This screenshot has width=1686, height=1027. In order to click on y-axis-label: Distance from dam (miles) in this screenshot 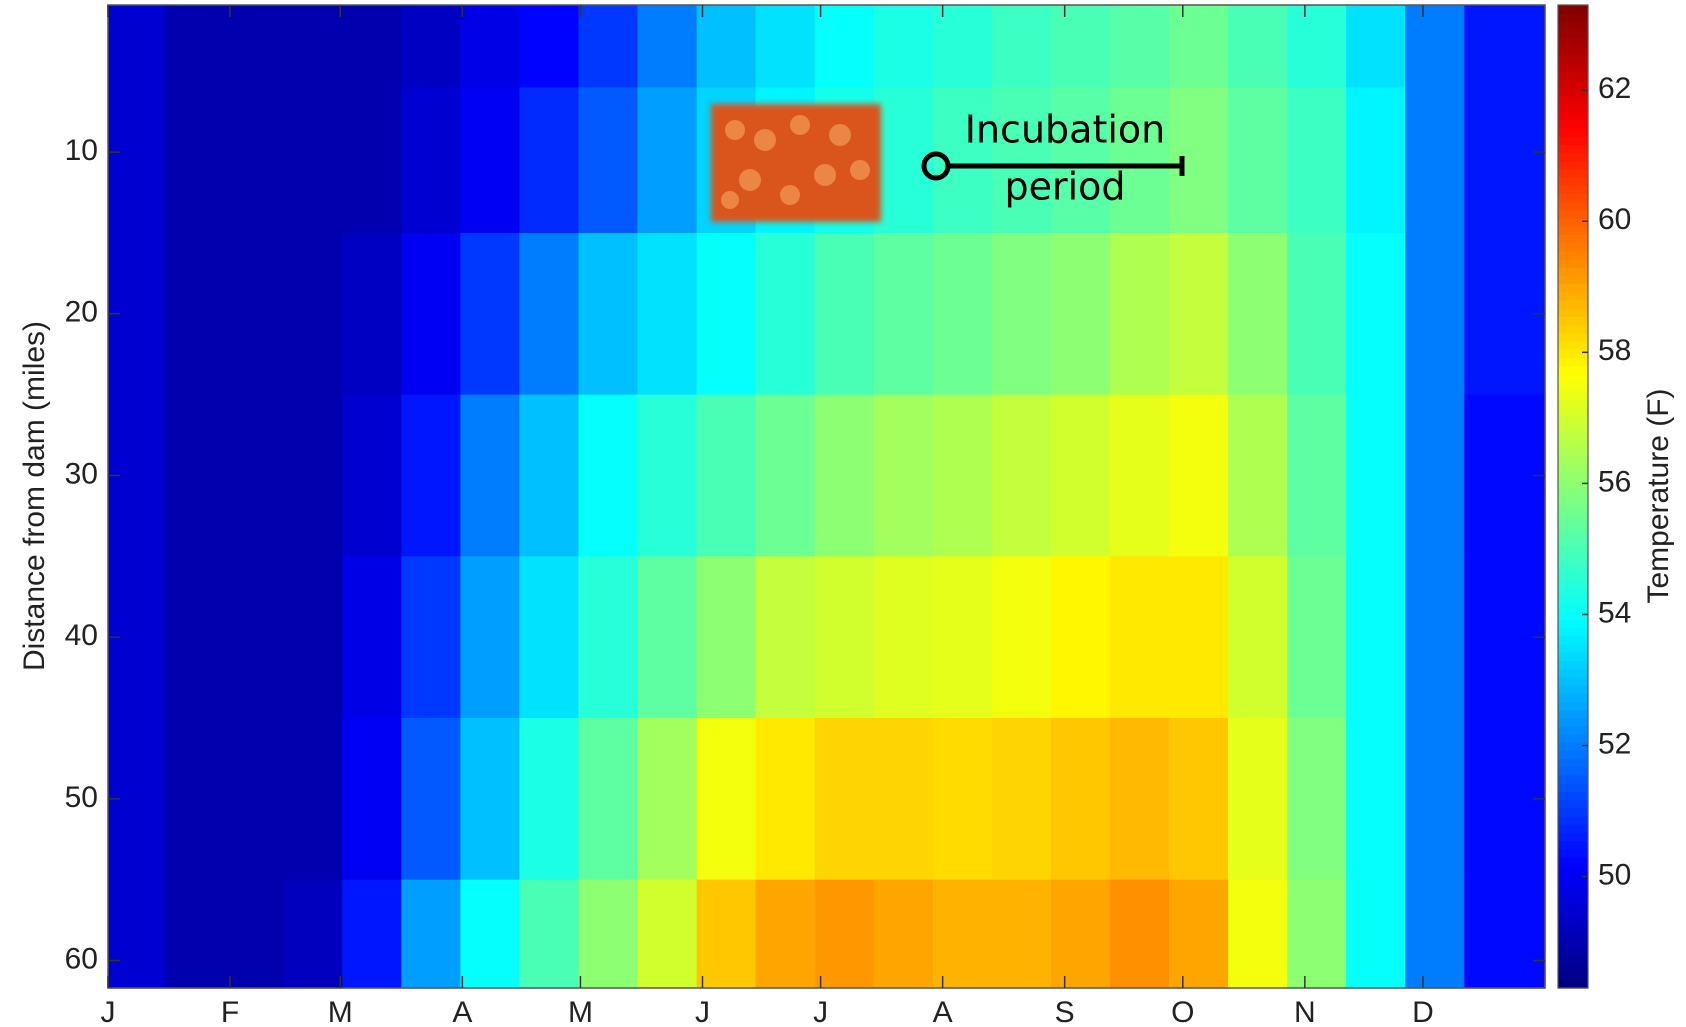, I will do `click(34, 496)`.